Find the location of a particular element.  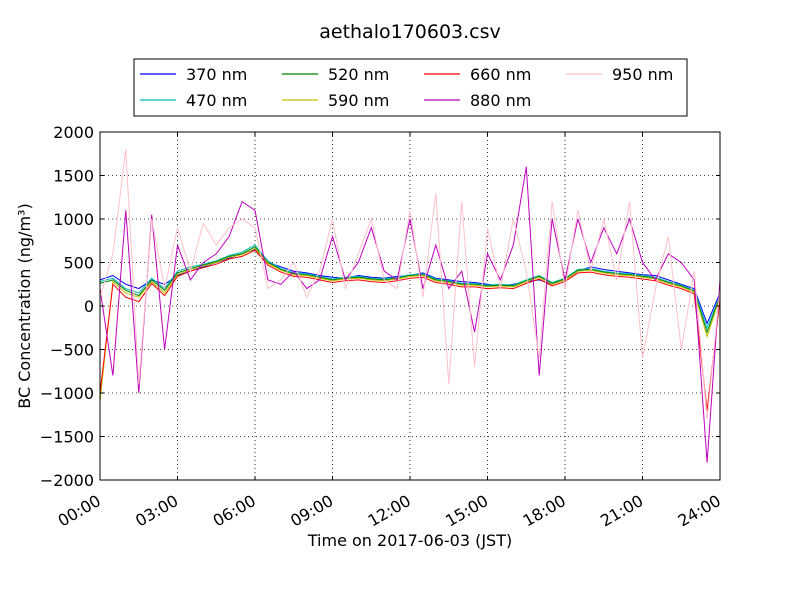

y-tick-label: −2000 is located at coordinates (67, 480).